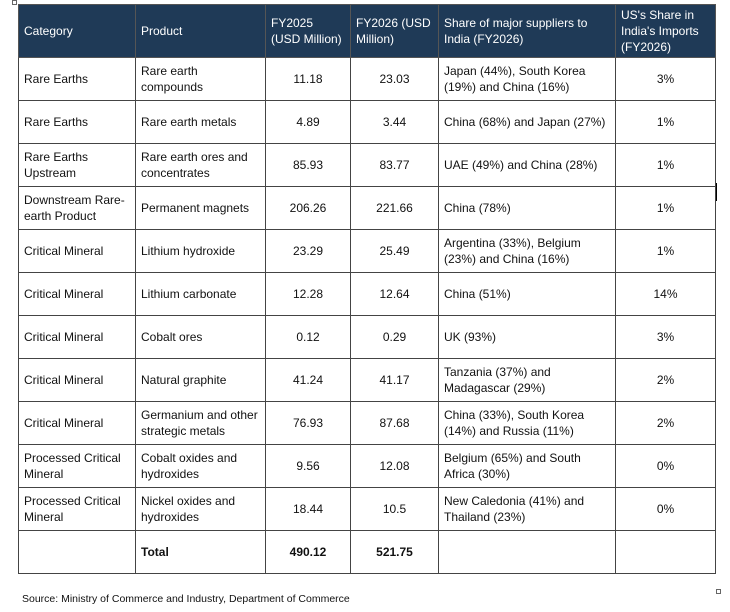 This screenshot has width=730, height=612. What do you see at coordinates (527, 466) in the screenshot?
I see `cell-suppliers: Belgium (65%) and South Africa (30%)` at bounding box center [527, 466].